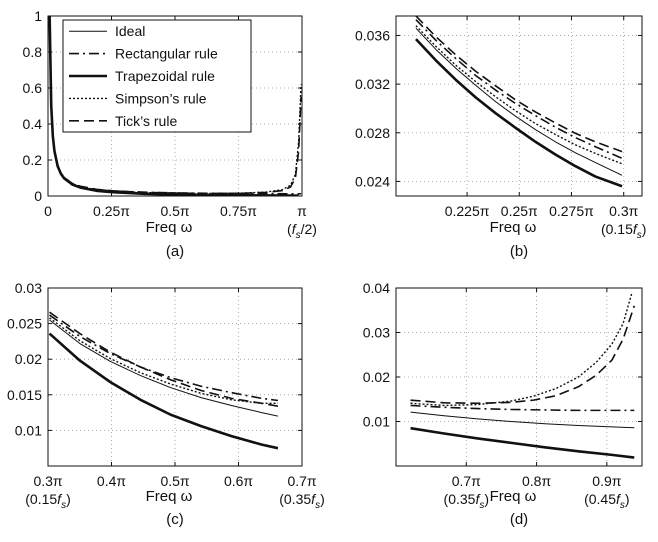 Image resolution: width=658 pixels, height=542 pixels. I want to click on x-tick-sublabel: (0.45fs), so click(606, 501).